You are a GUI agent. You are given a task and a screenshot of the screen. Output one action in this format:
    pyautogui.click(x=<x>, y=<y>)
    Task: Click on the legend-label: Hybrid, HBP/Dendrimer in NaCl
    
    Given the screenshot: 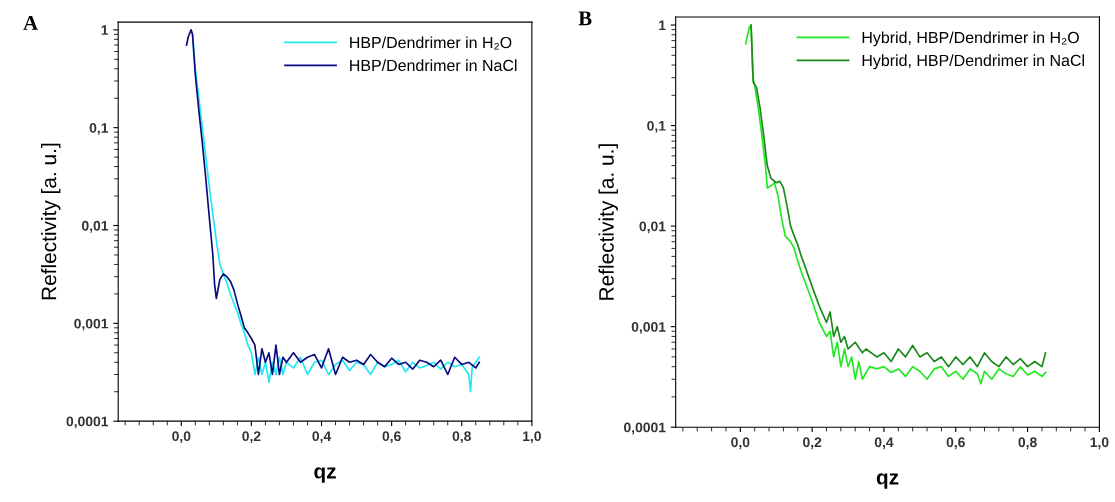 What is the action you would take?
    pyautogui.click(x=973, y=62)
    